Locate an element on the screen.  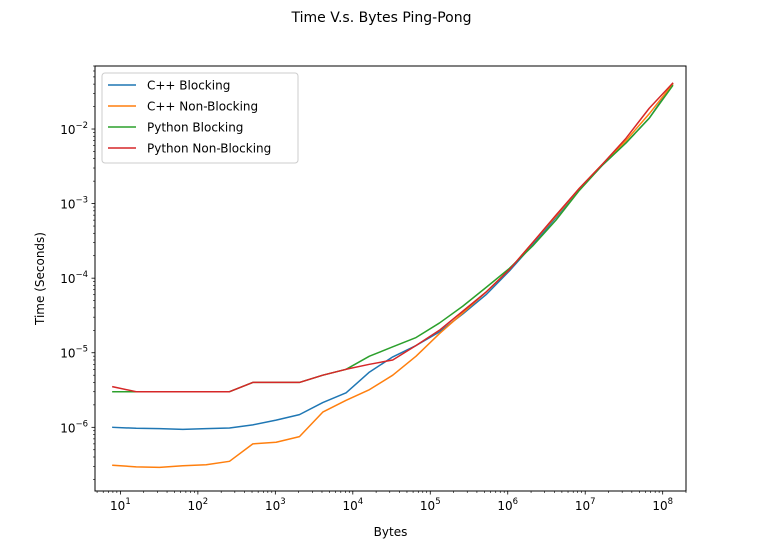
x-tick-label: 10⁷ is located at coordinates (585, 505).